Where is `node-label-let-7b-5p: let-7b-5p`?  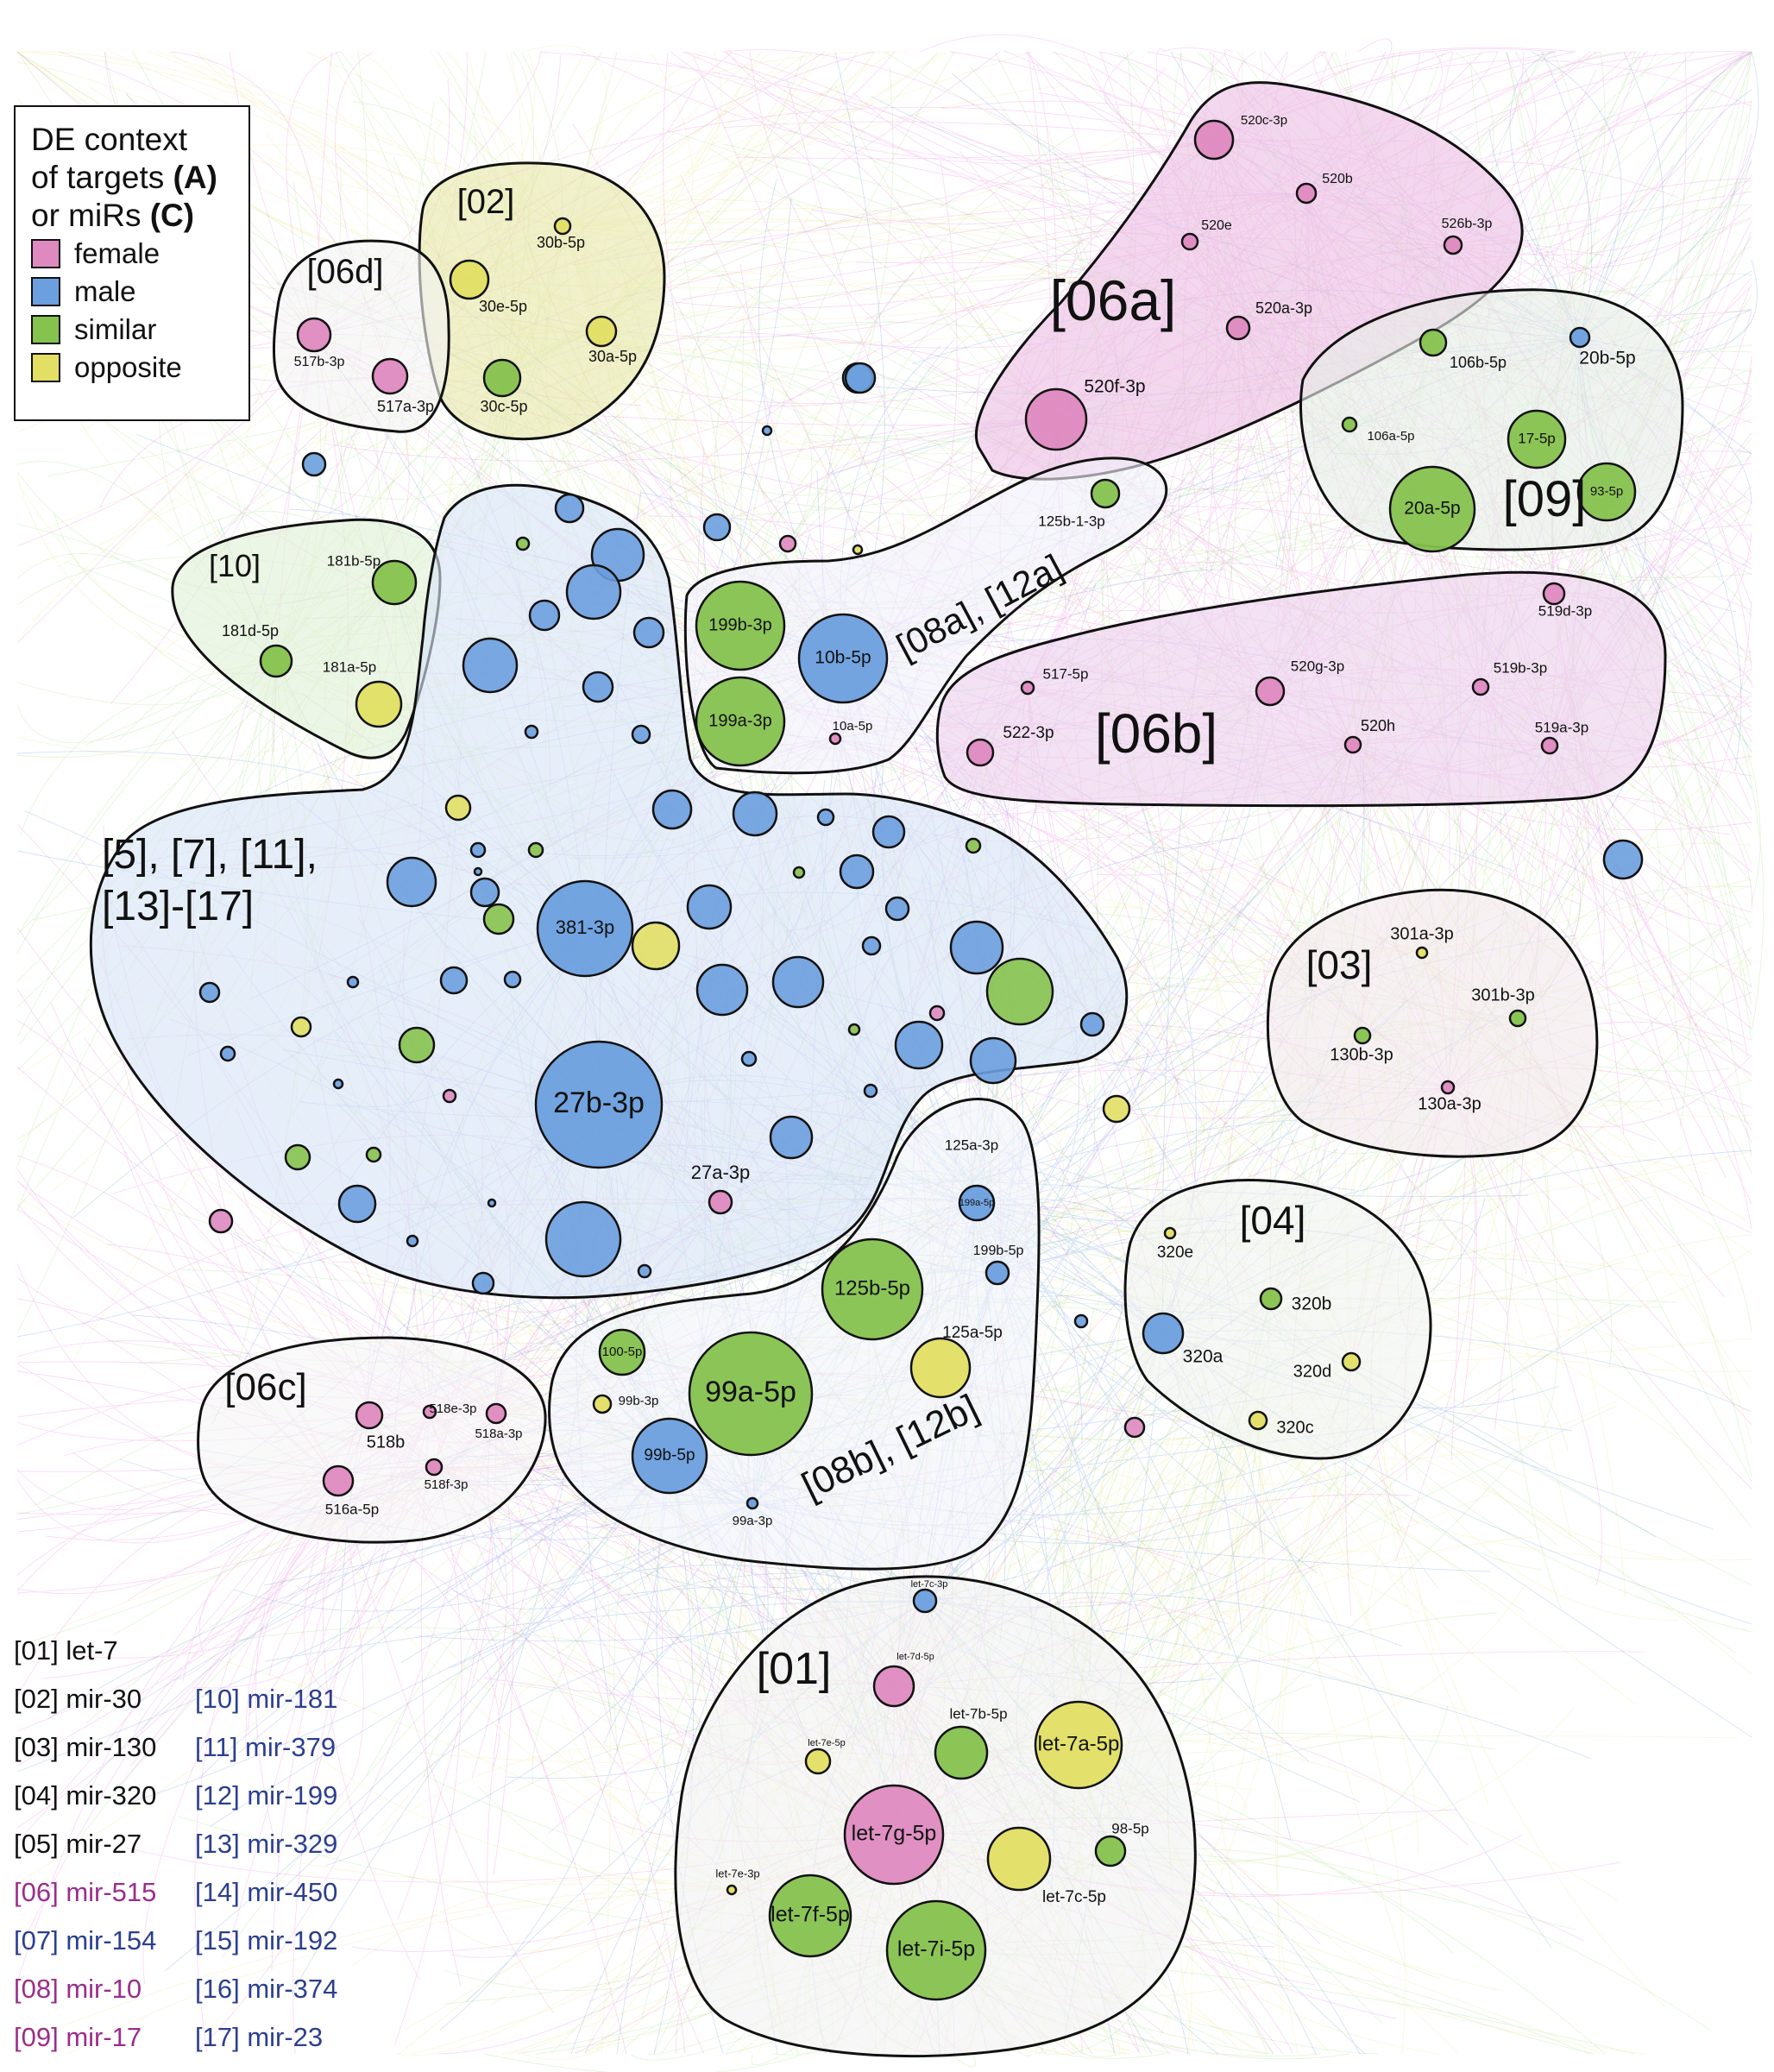
node-label-let-7b-5p: let-7b-5p is located at coordinates (978, 1713).